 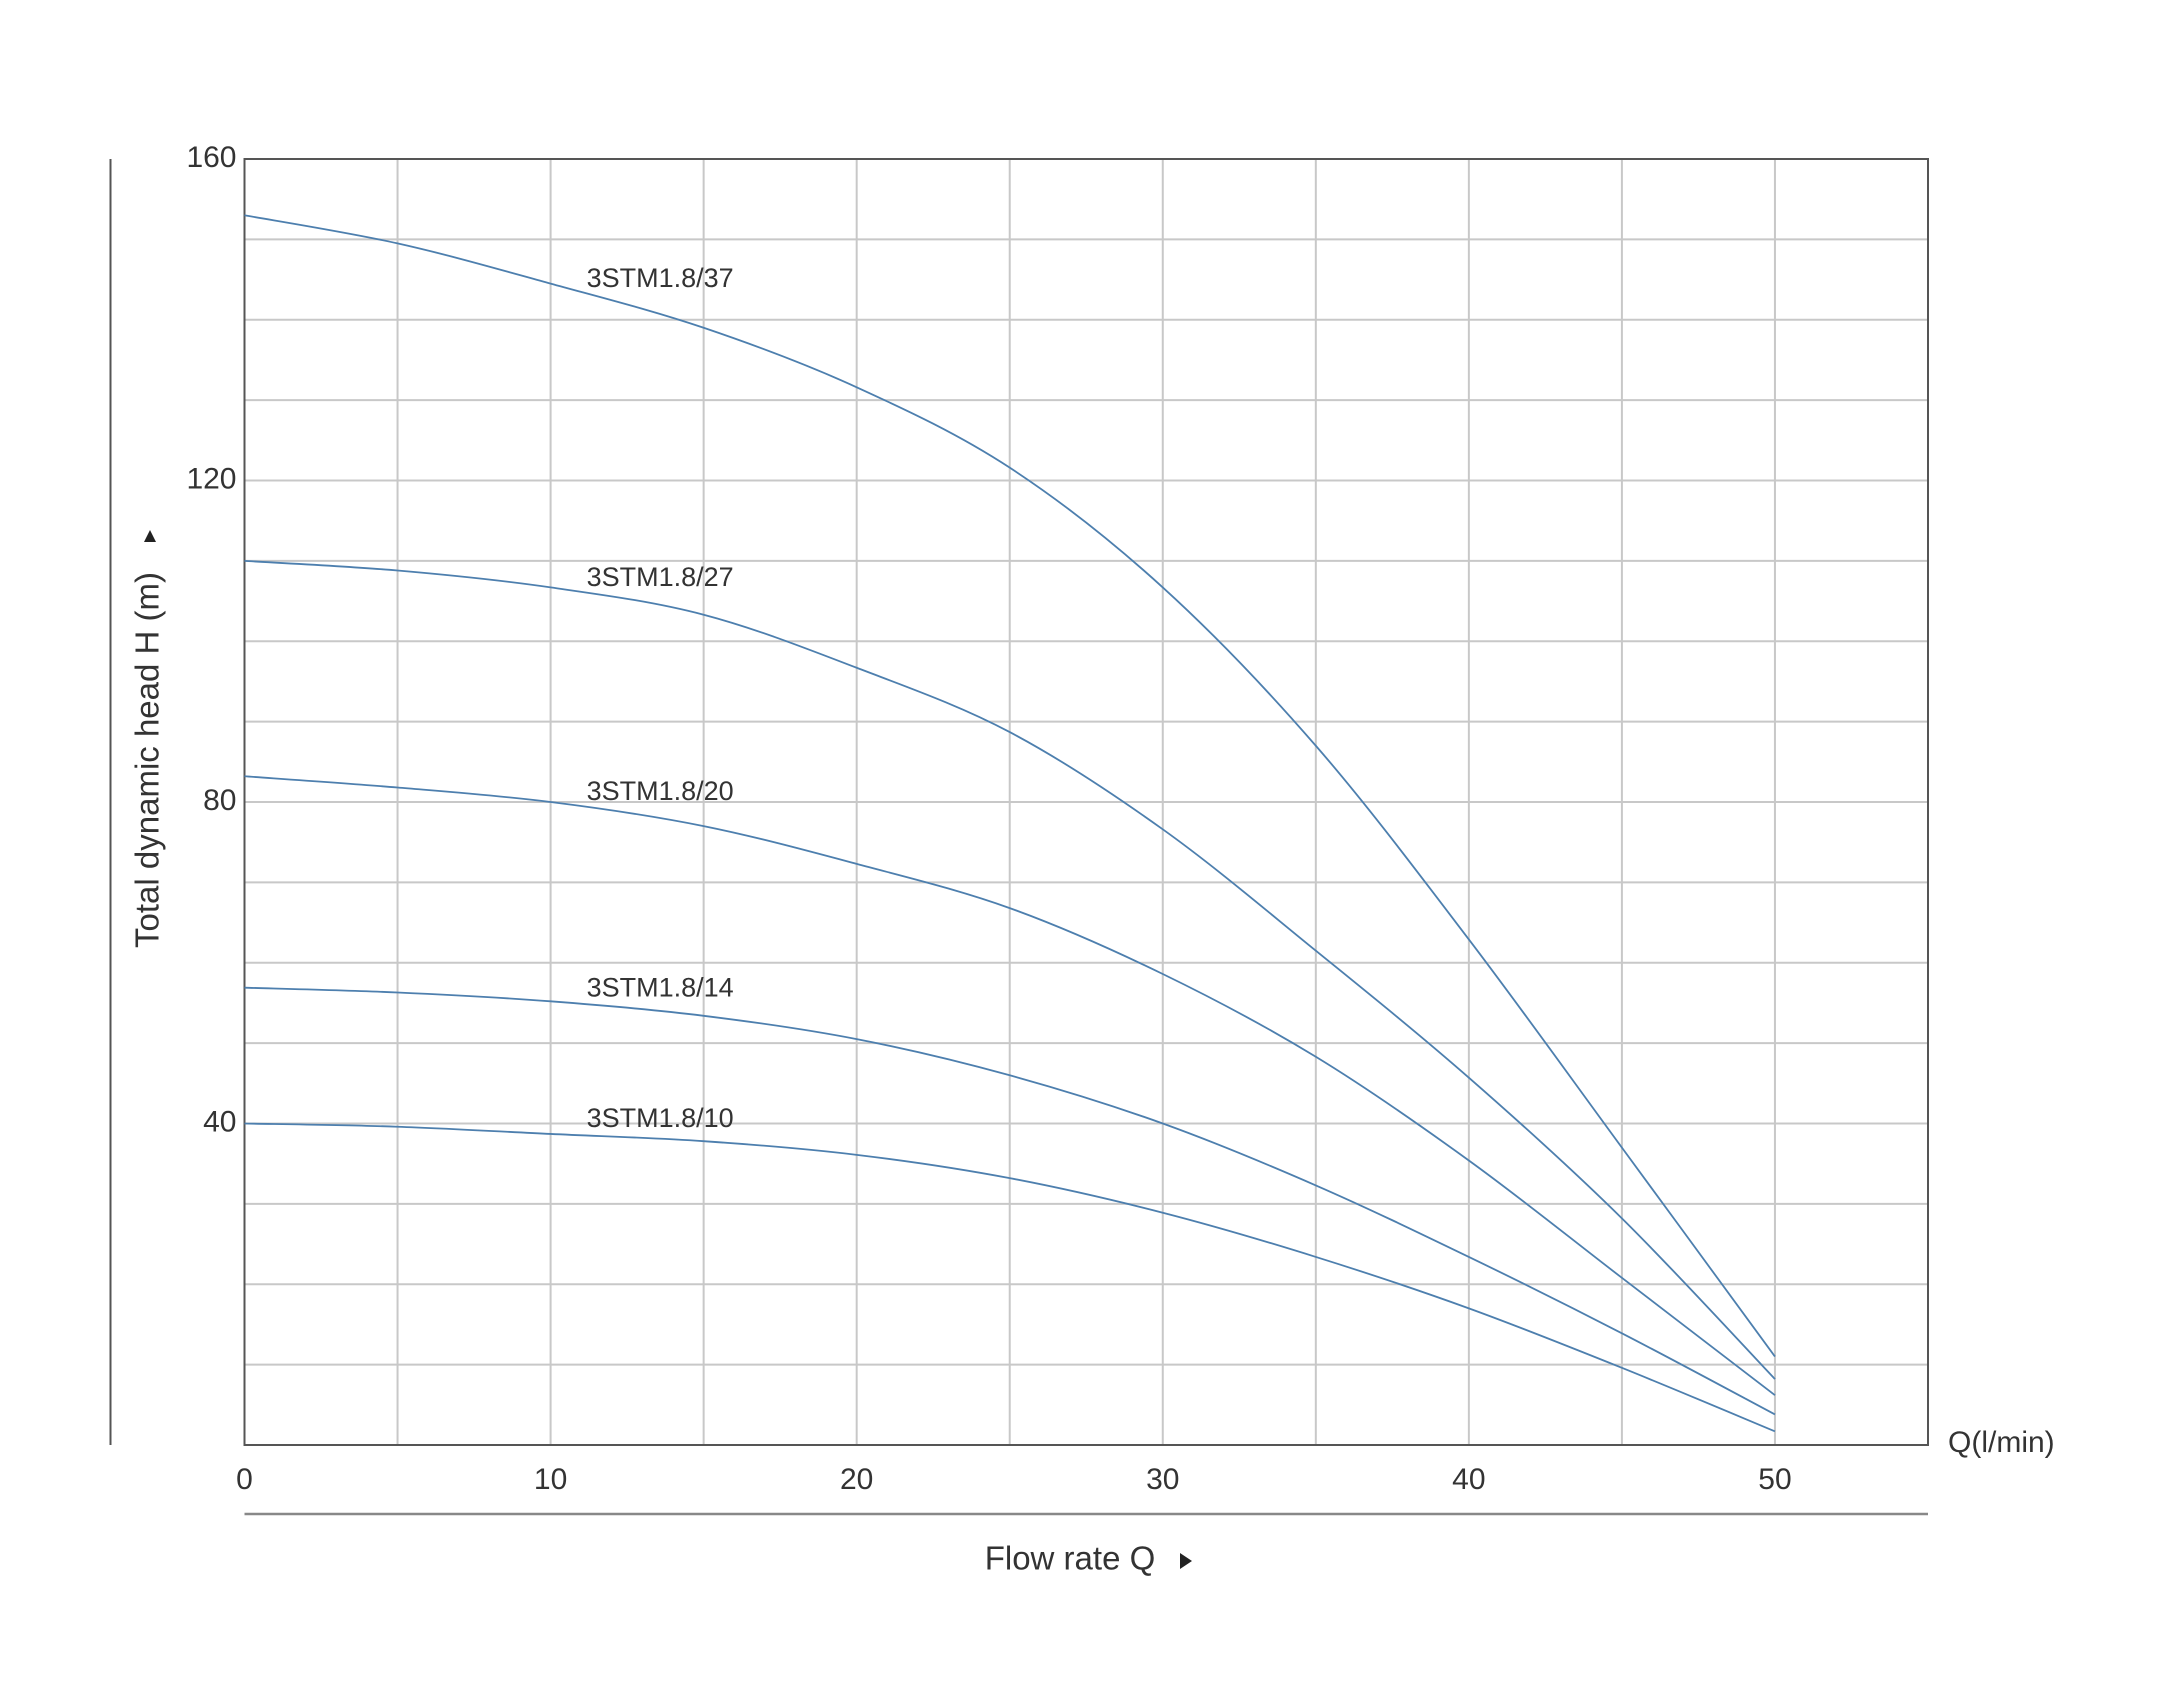 I want to click on x-tick-label: 10, so click(x=550, y=1479).